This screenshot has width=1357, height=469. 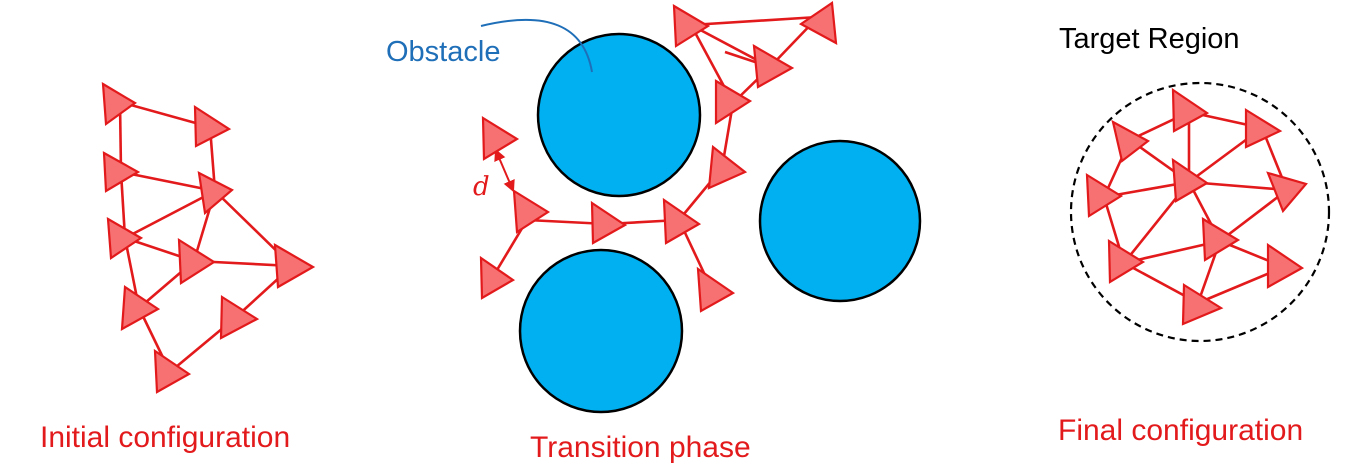 What do you see at coordinates (1149, 39) in the screenshot?
I see `target-region-label: Target Region` at bounding box center [1149, 39].